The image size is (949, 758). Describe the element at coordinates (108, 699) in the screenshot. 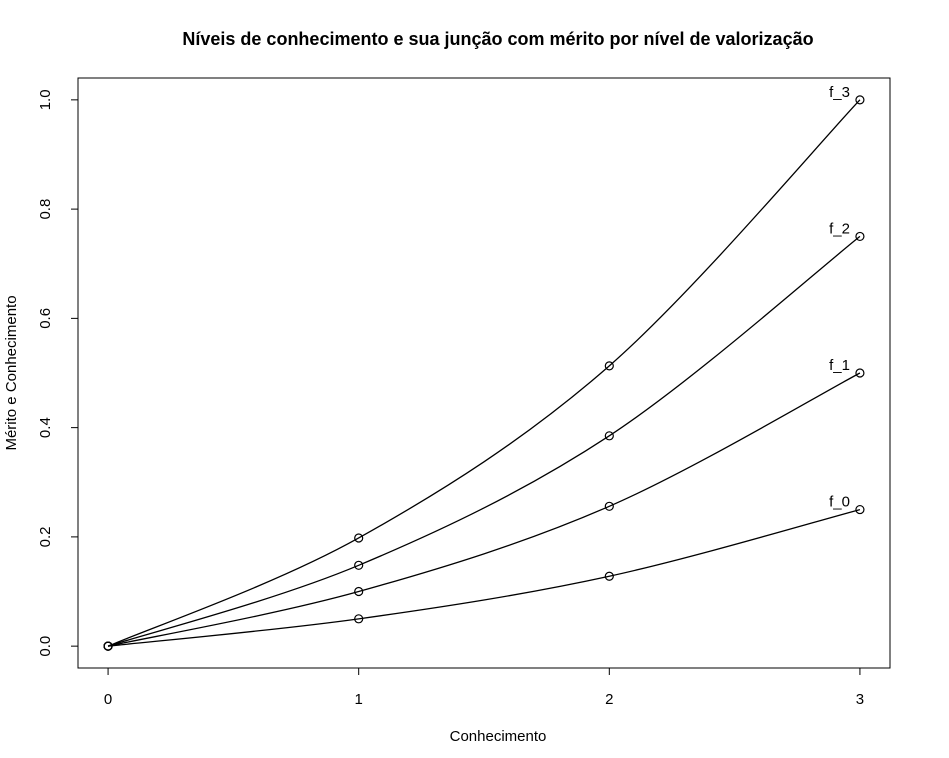

I see `x-tick-label: 0` at that location.